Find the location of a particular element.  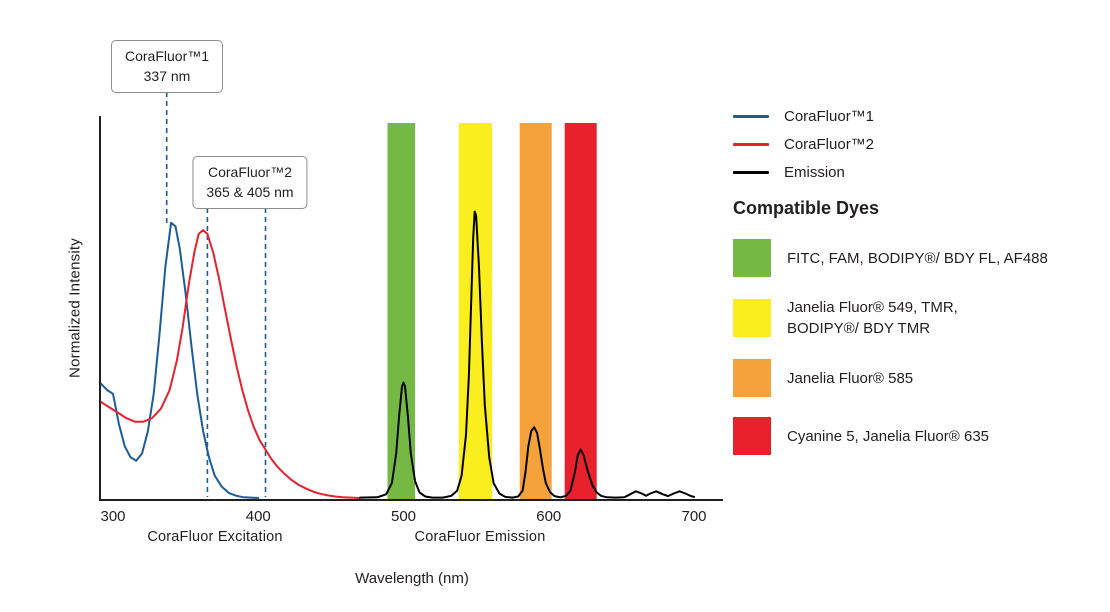

x-tick-400: 400 is located at coordinates (258, 516).